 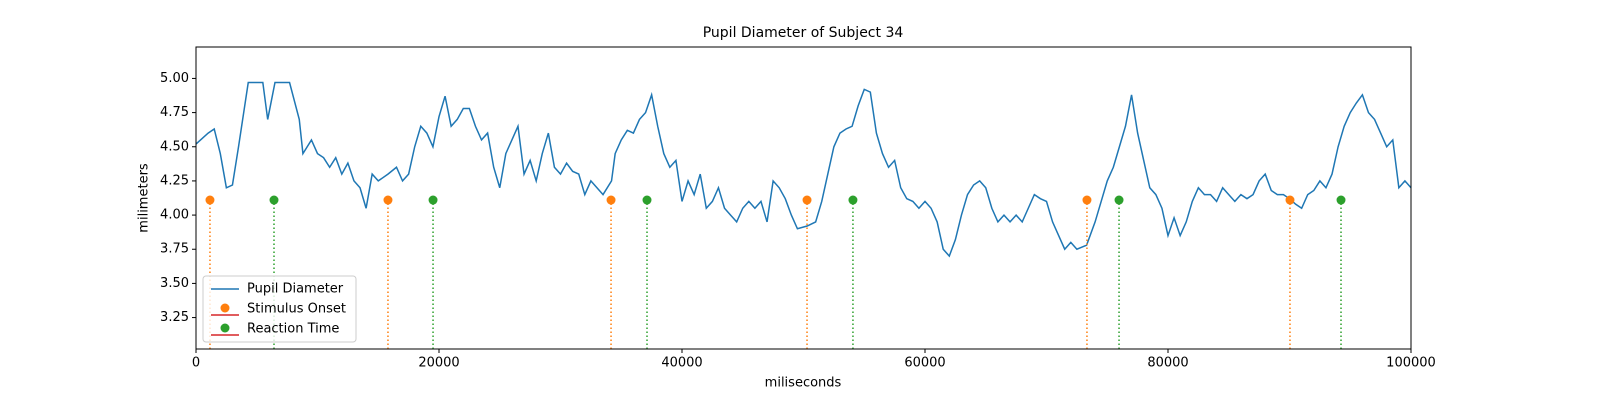 I want to click on x-tick-label: 60000, so click(x=924, y=363).